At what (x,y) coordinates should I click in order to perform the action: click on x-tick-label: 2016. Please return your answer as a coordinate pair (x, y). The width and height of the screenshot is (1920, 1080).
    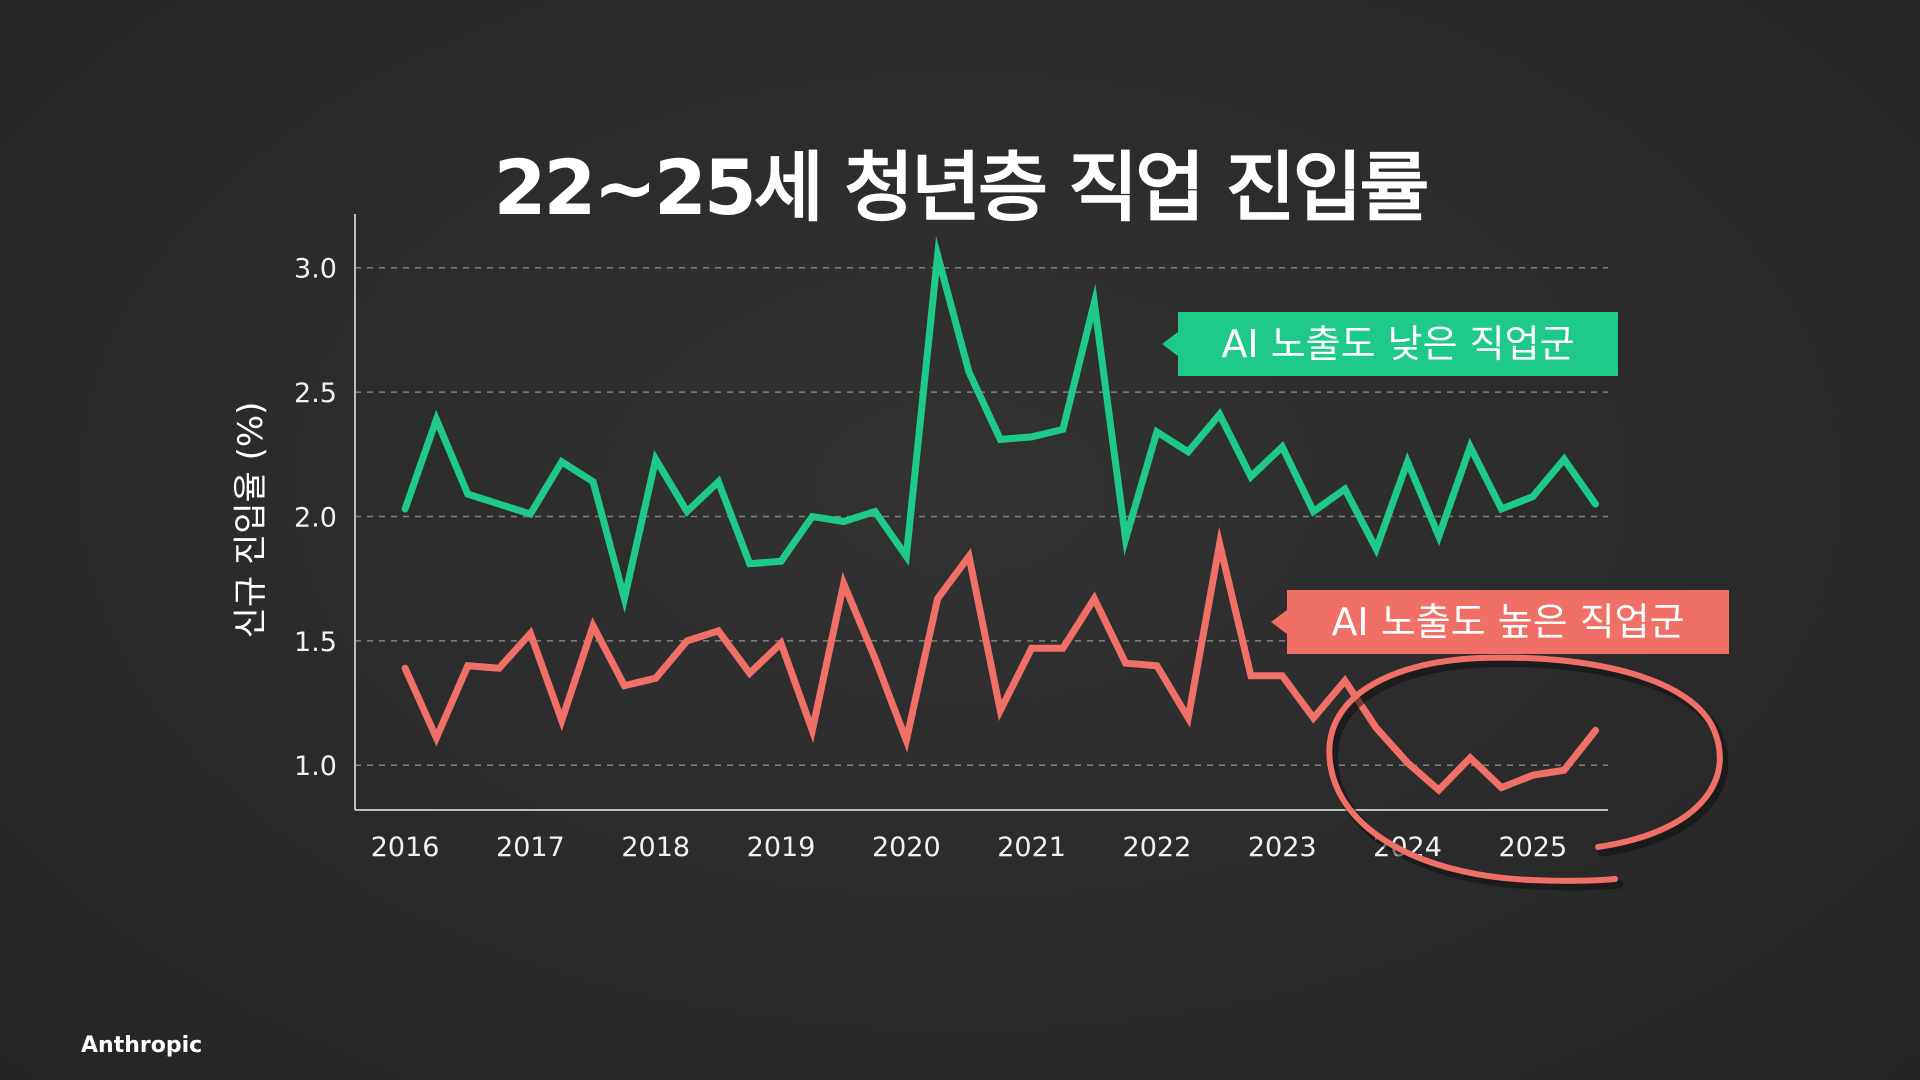
    Looking at the image, I should click on (405, 847).